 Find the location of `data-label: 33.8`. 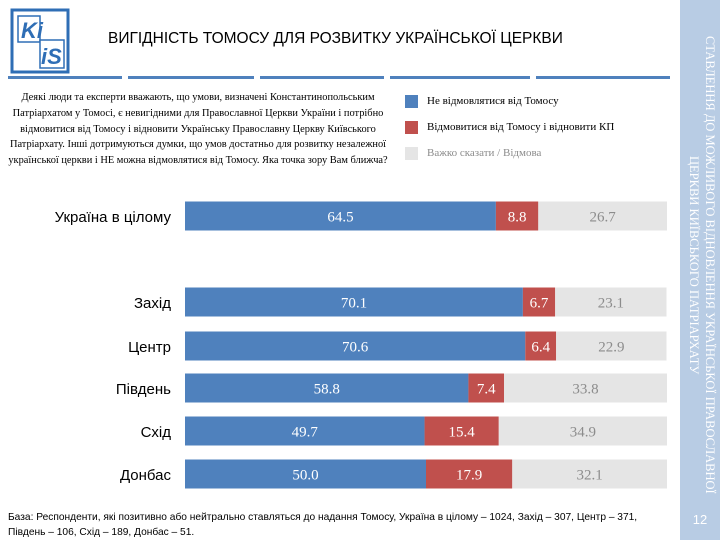

data-label: 33.8 is located at coordinates (585, 390).